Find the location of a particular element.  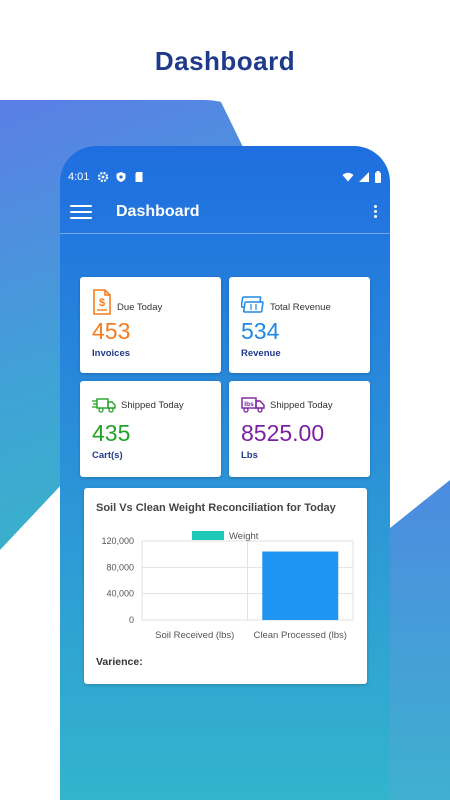

invoice-icon: $ is located at coordinates (102, 302).